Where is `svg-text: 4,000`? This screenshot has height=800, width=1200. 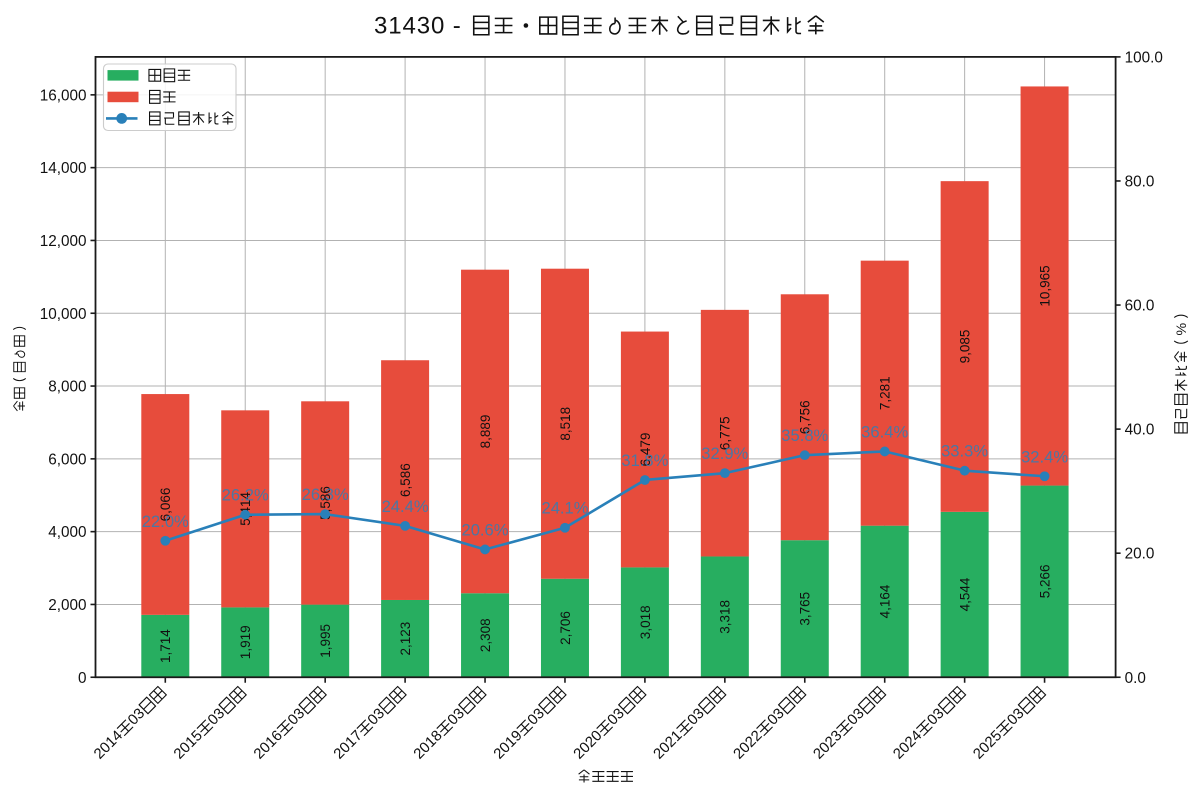 svg-text: 4,000 is located at coordinates (67, 532).